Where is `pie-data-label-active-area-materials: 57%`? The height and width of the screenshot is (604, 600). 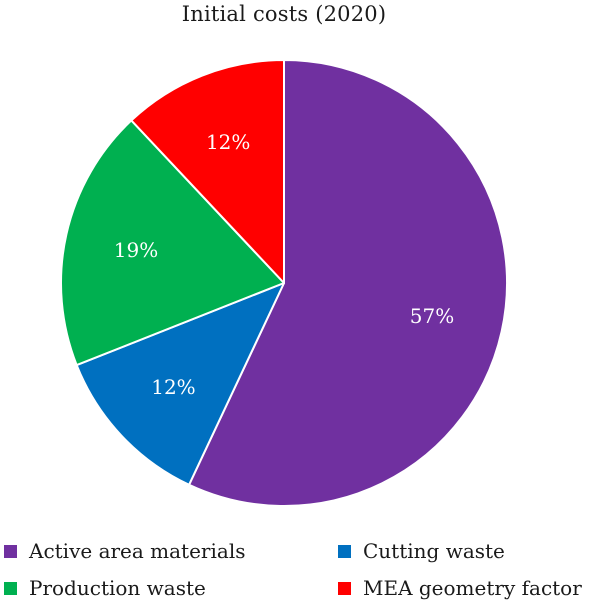
pie-data-label-active-area-materials: 57% is located at coordinates (432, 316).